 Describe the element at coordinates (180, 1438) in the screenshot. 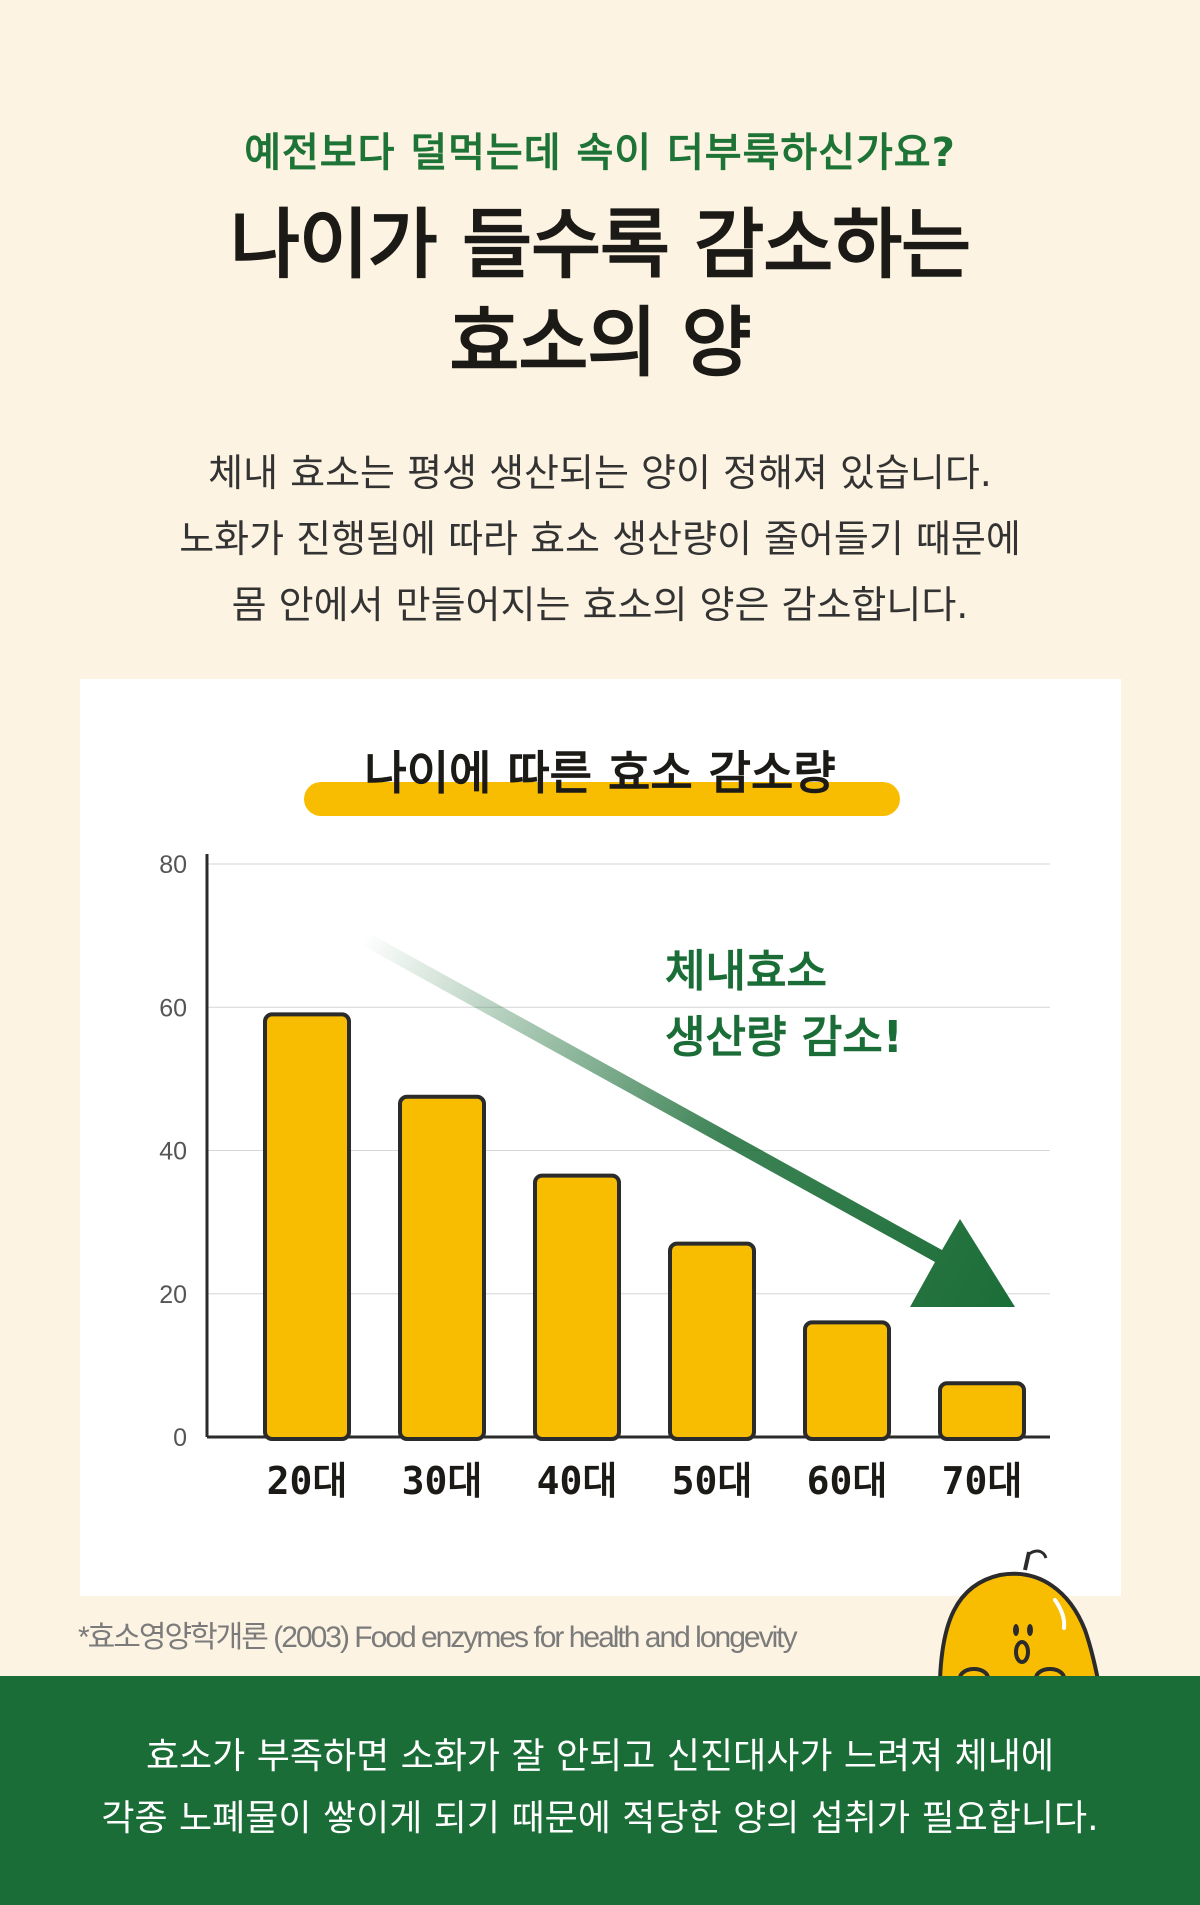

I see `y-tick-label: 0` at that location.